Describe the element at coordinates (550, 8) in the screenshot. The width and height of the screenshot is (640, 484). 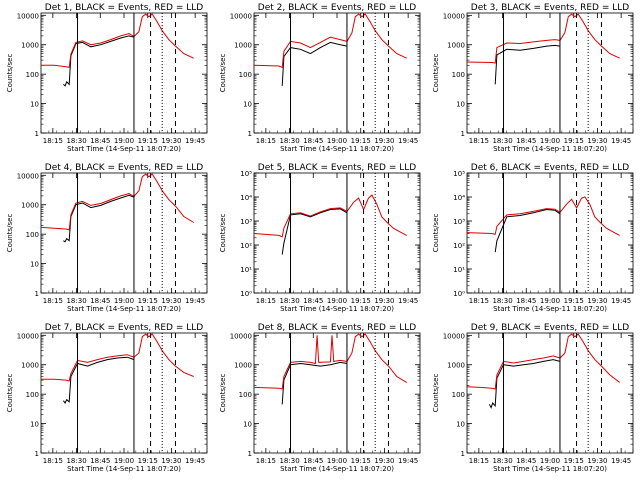
I see `panel-title: Det 3, BLACK = Events, RED = LLD` at that location.